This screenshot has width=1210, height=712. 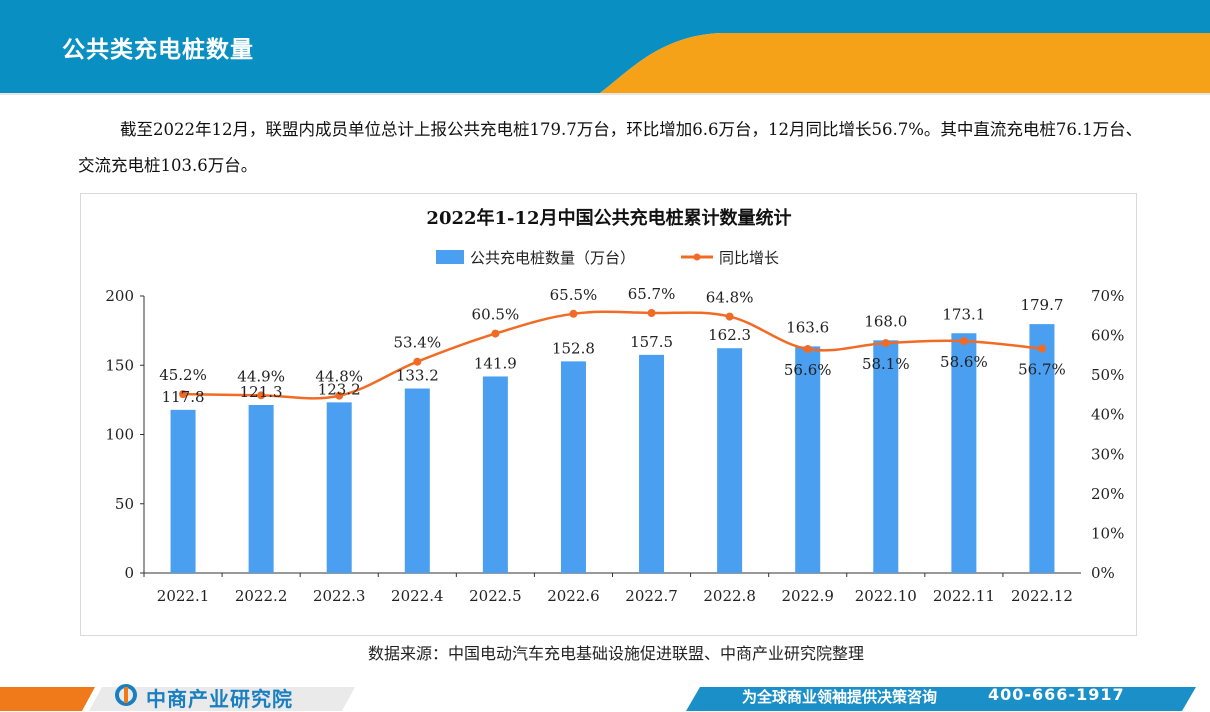 I want to click on legend-label-line: 同比增长, so click(x=749, y=258).